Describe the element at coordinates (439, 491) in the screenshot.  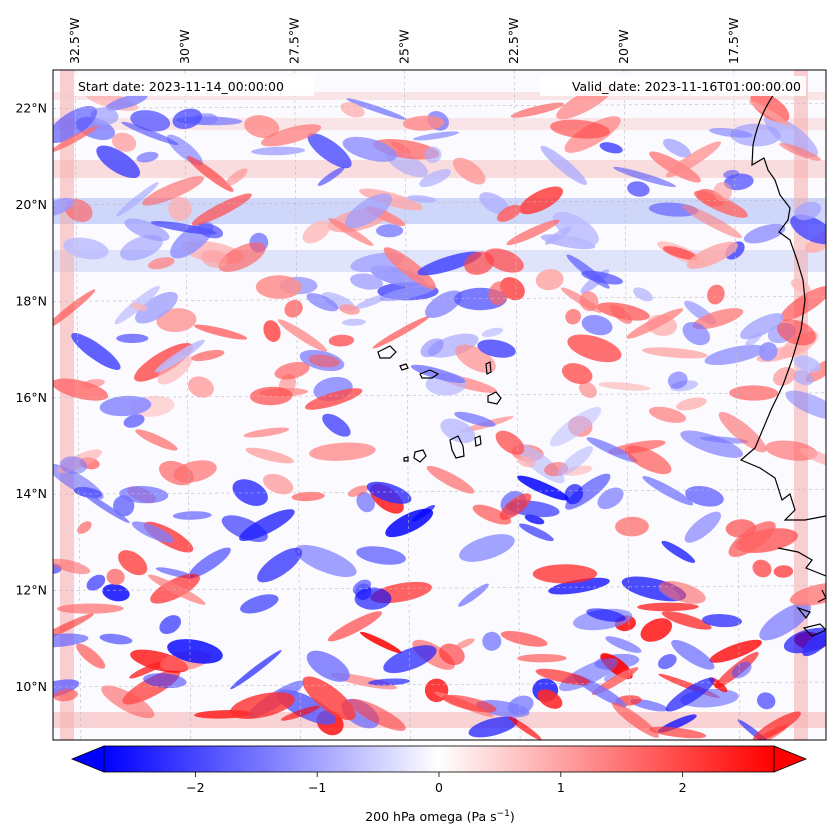
I see `parallel-line` at that location.